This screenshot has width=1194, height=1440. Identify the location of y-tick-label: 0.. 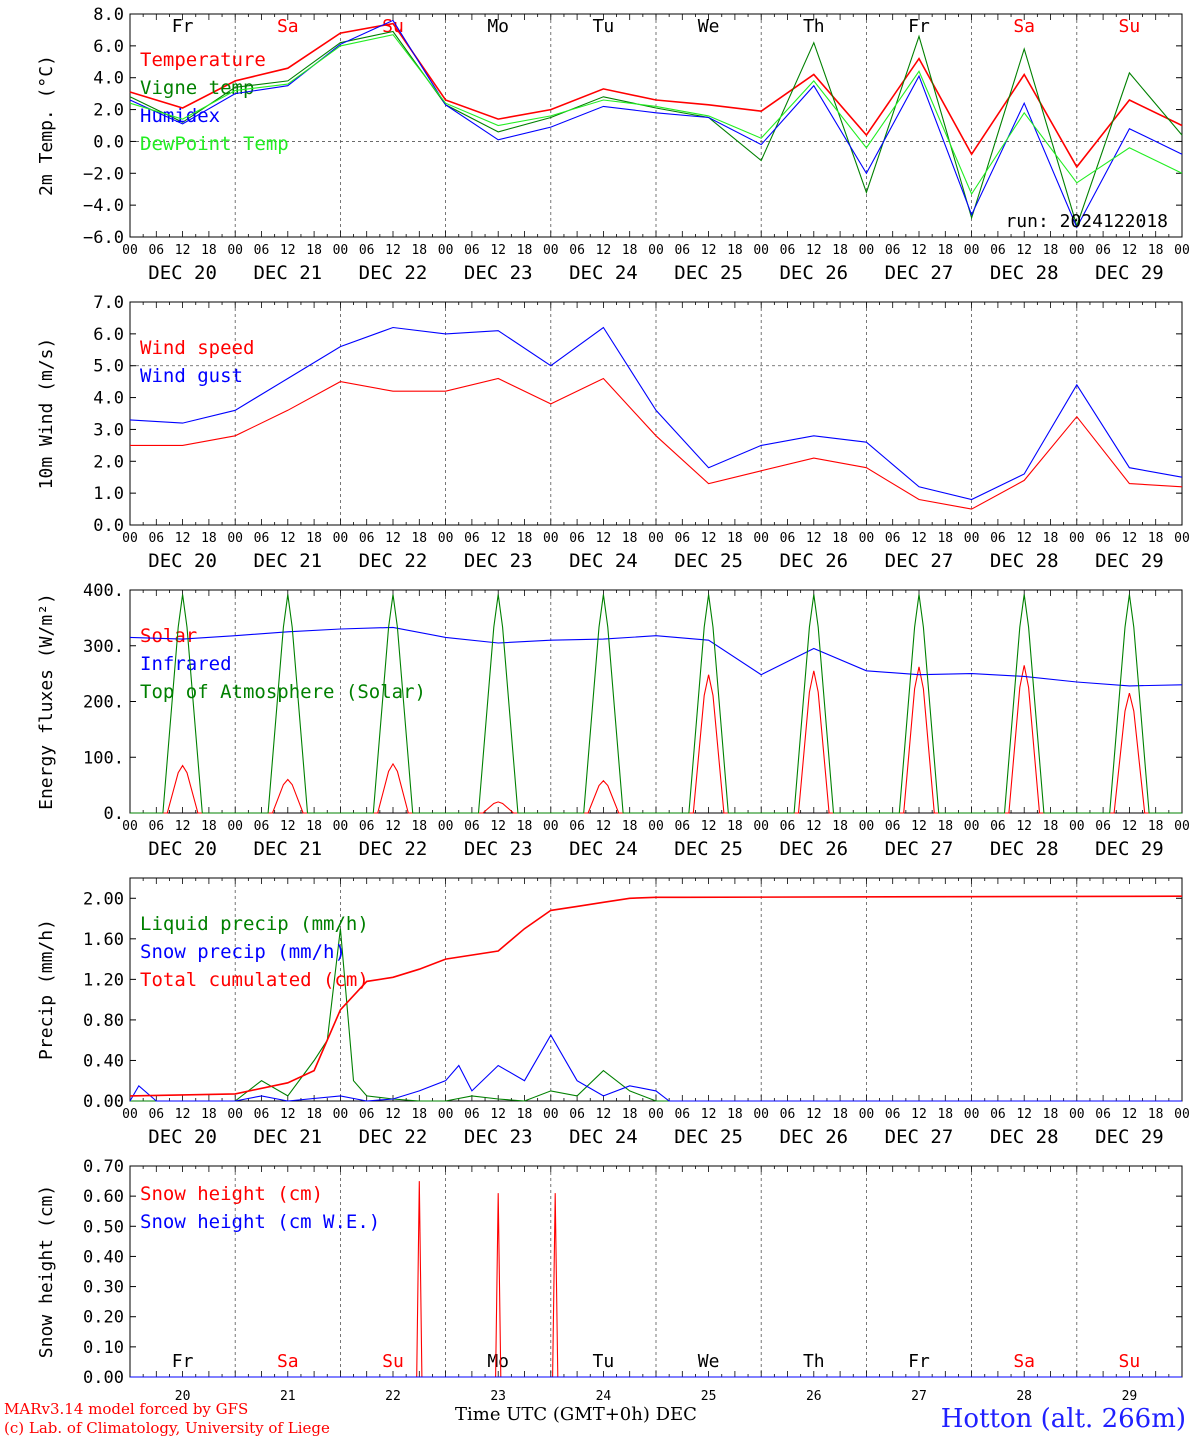
(114, 814).